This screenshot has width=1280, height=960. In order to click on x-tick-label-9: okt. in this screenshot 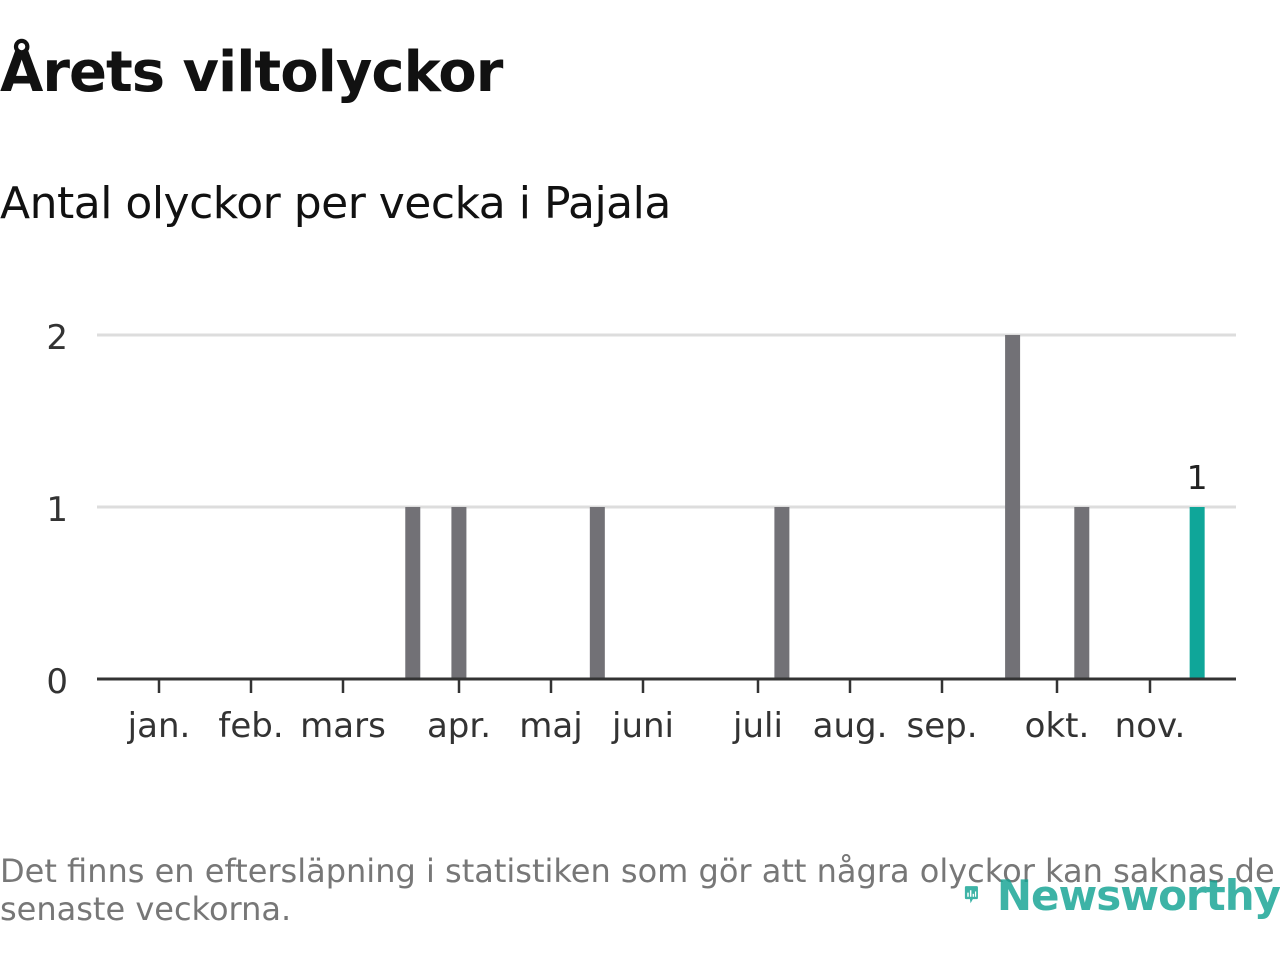, I will do `click(1057, 726)`.